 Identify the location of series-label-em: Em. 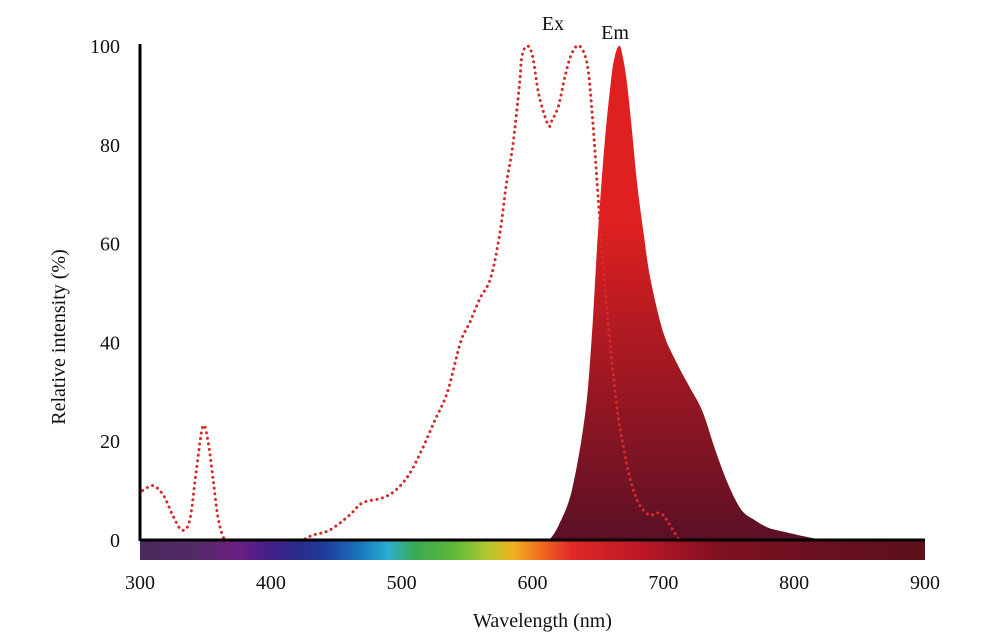
(615, 33).